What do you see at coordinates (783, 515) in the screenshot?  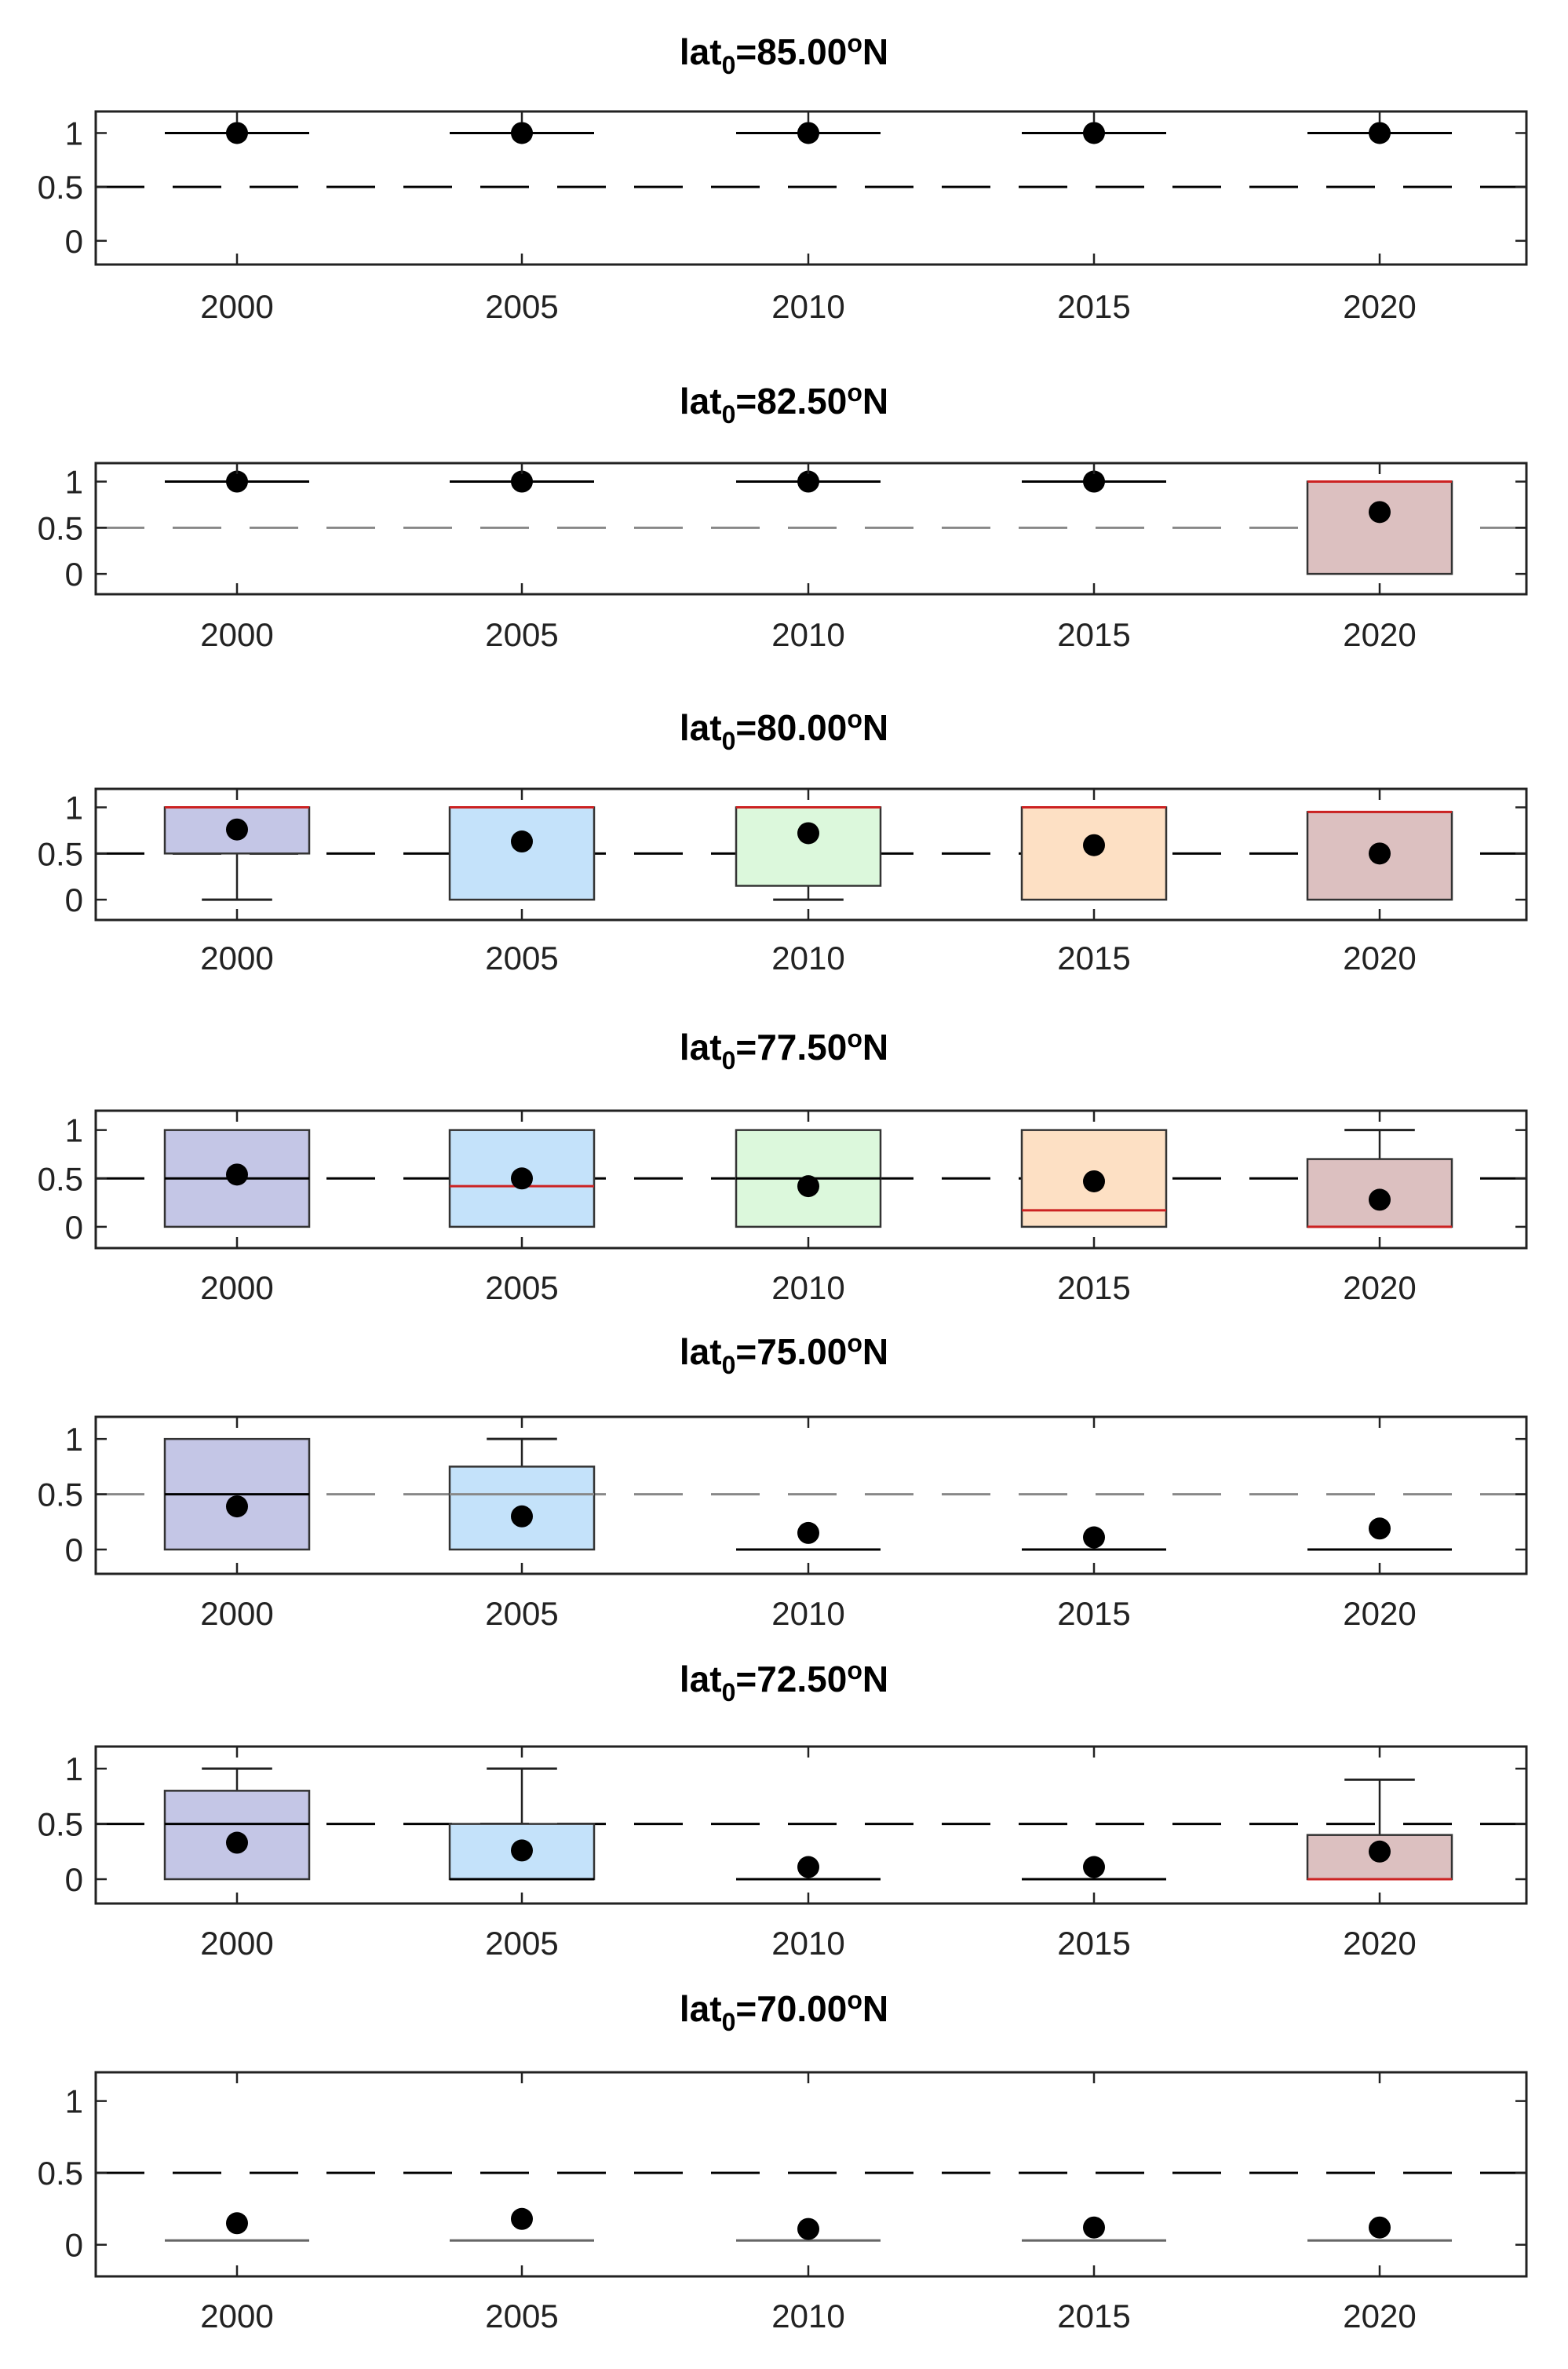 I see `panel-1: lat0=82.50oN 1 0.5 0 2000 2005 2010 2015 2020` at bounding box center [783, 515].